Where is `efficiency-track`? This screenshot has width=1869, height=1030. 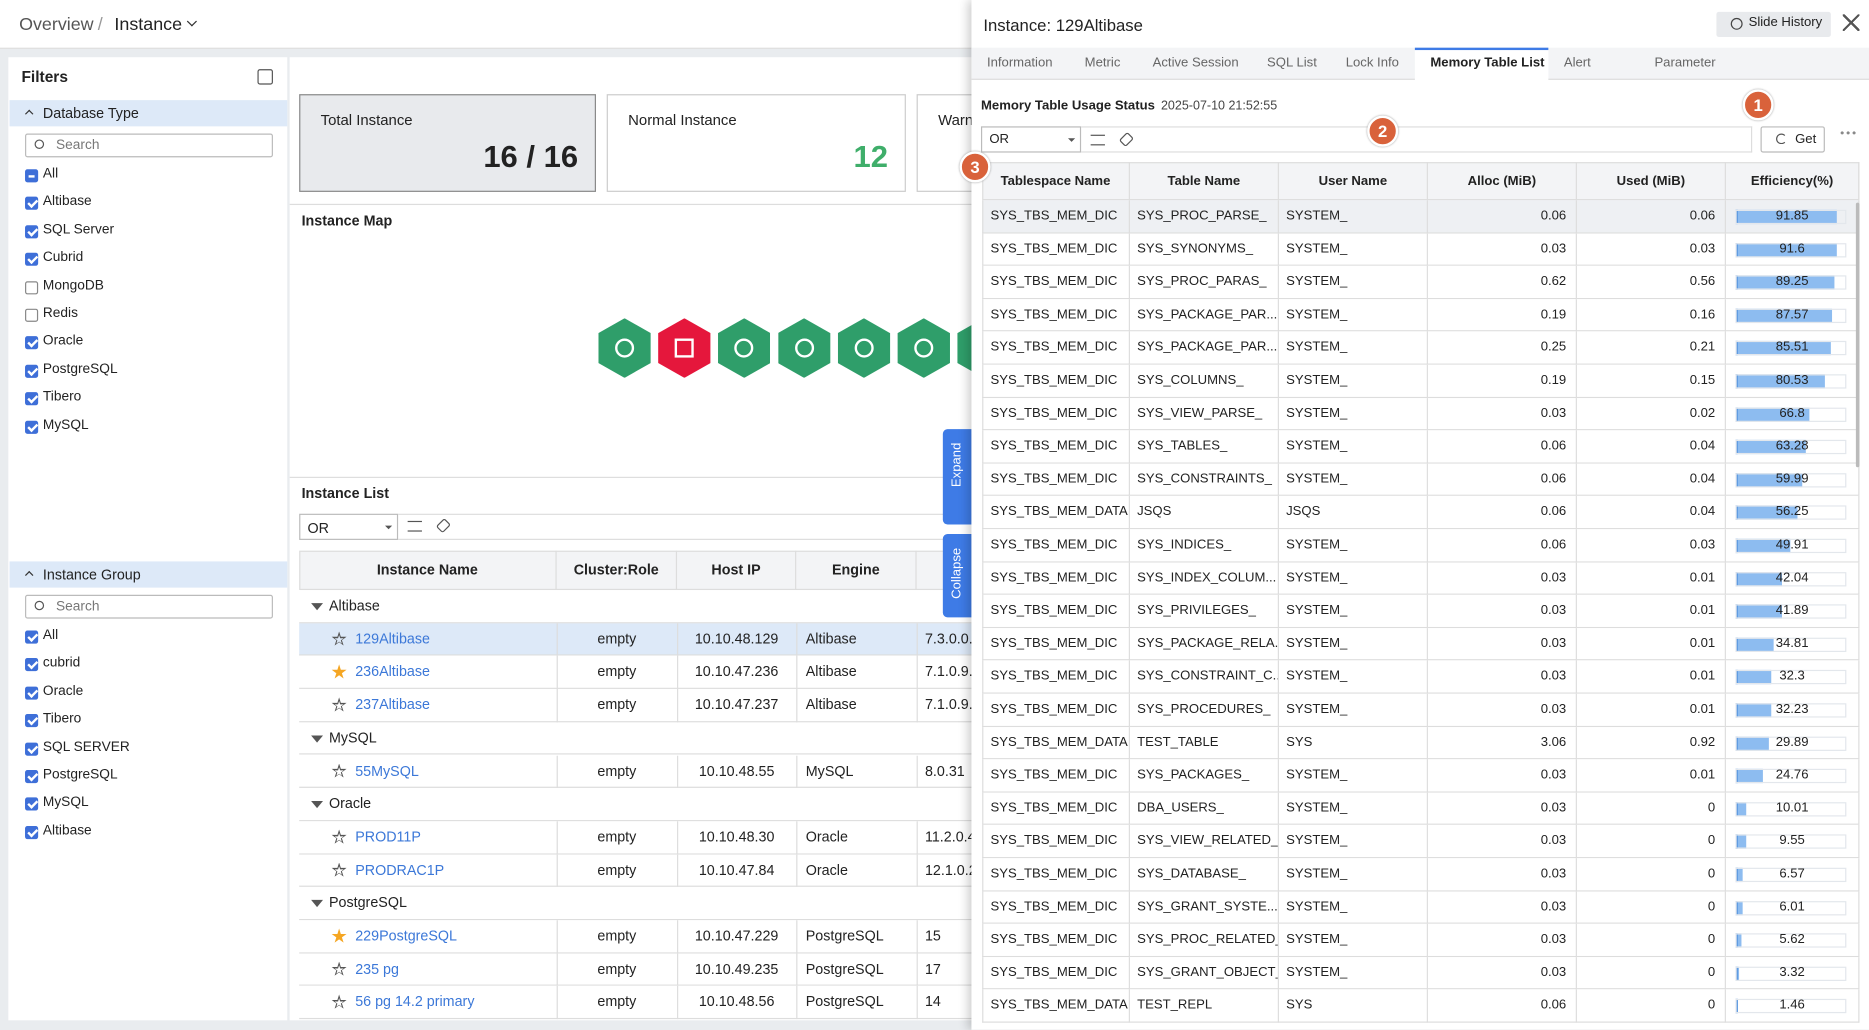 efficiency-track is located at coordinates (1791, 414).